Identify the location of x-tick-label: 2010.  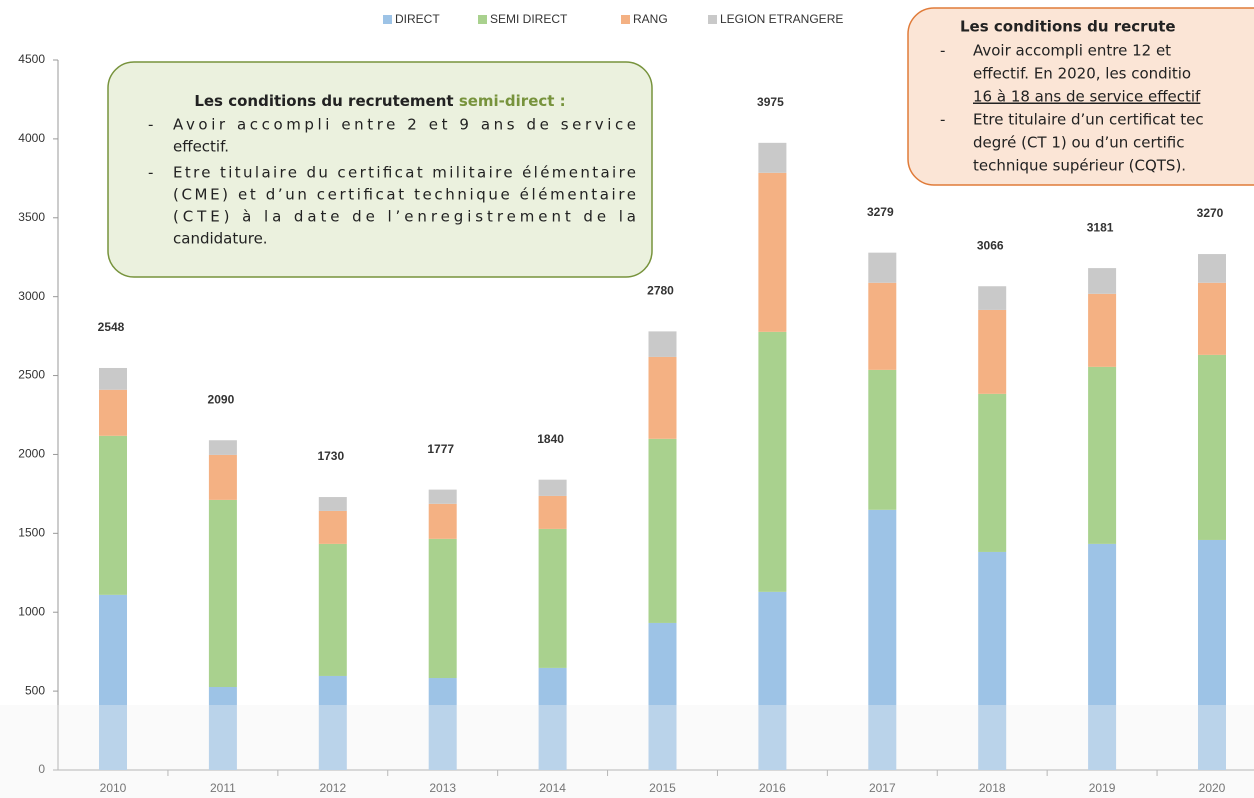
(113, 788).